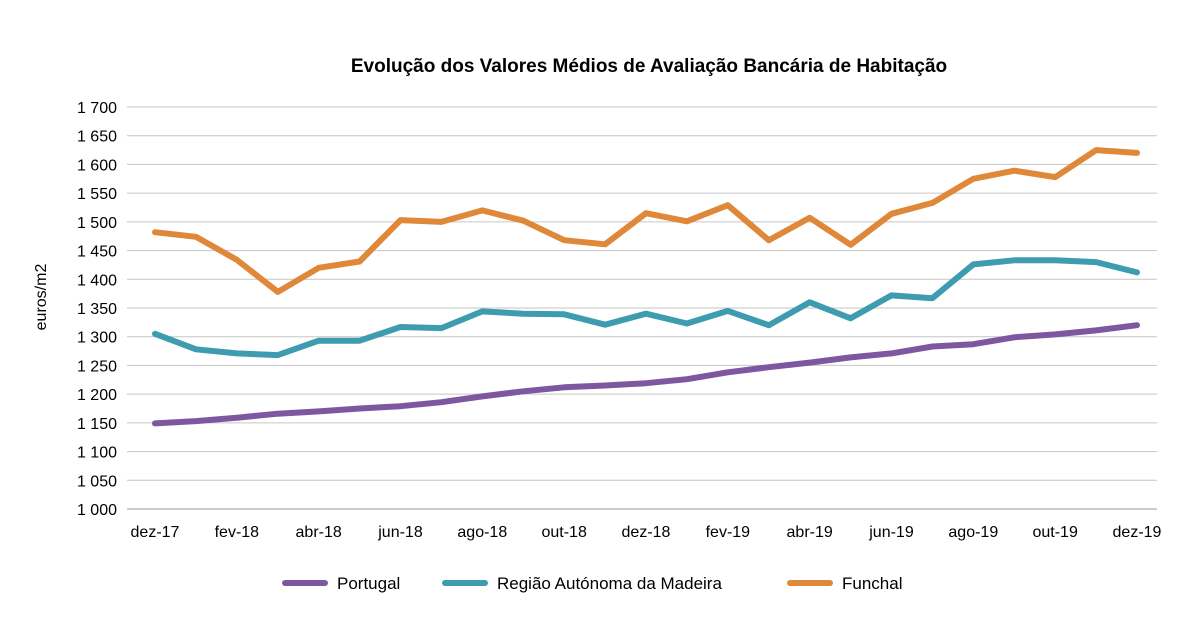 Image resolution: width=1200 pixels, height=628 pixels. Describe the element at coordinates (872, 583) in the screenshot. I see `legend-label: Funchal` at that location.